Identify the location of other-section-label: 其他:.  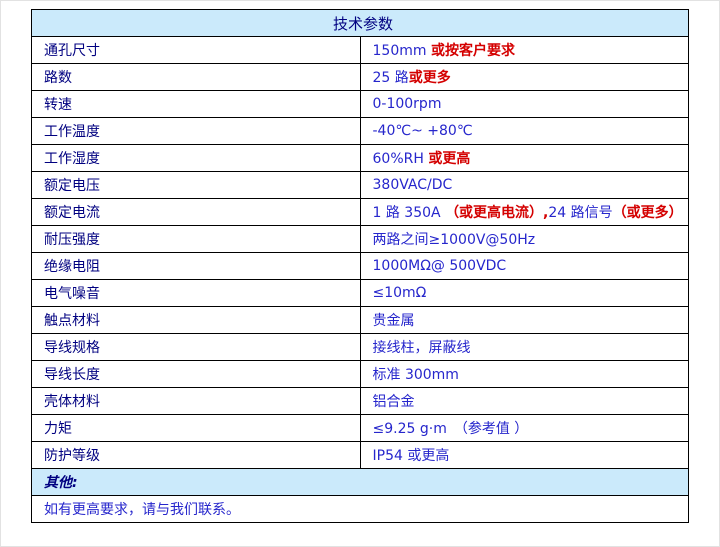
(360, 482).